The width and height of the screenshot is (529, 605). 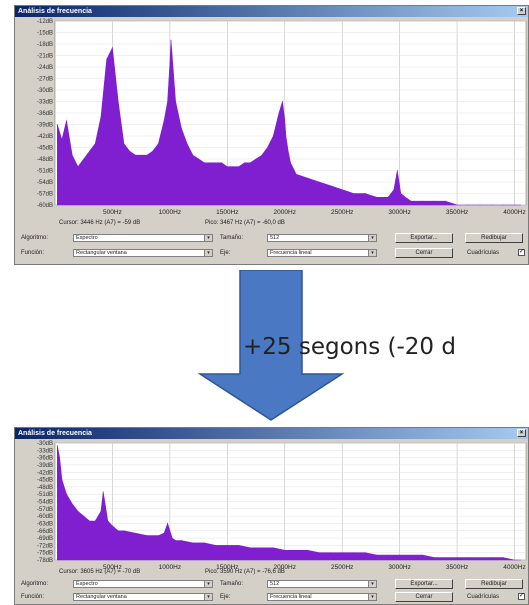 What do you see at coordinates (245, 223) in the screenshot?
I see `peak-readout: Pico: 3467 Hz (A7) = -60,0 dB` at bounding box center [245, 223].